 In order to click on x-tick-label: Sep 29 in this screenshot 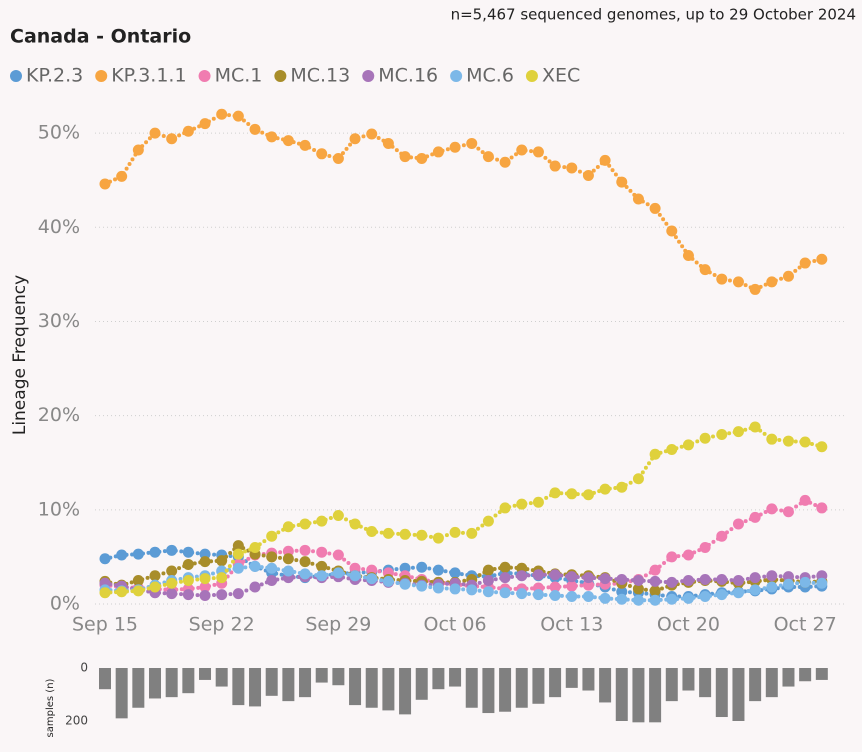, I will do `click(338, 625)`.